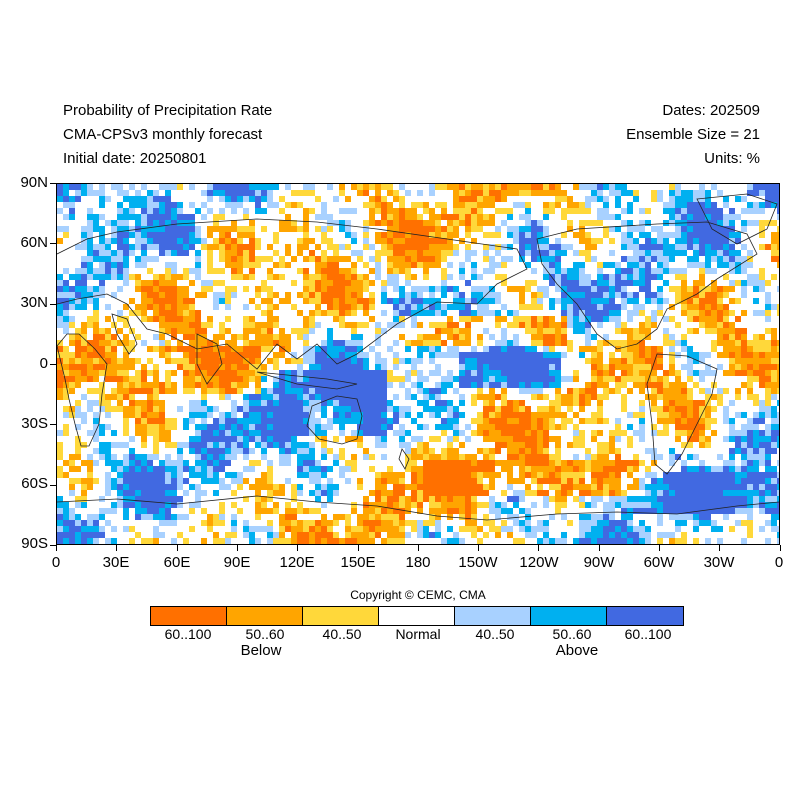 The width and height of the screenshot is (800, 800). What do you see at coordinates (163, 134) in the screenshot?
I see `map-subtitle: CMA-CPSv3 monthly forecast` at bounding box center [163, 134].